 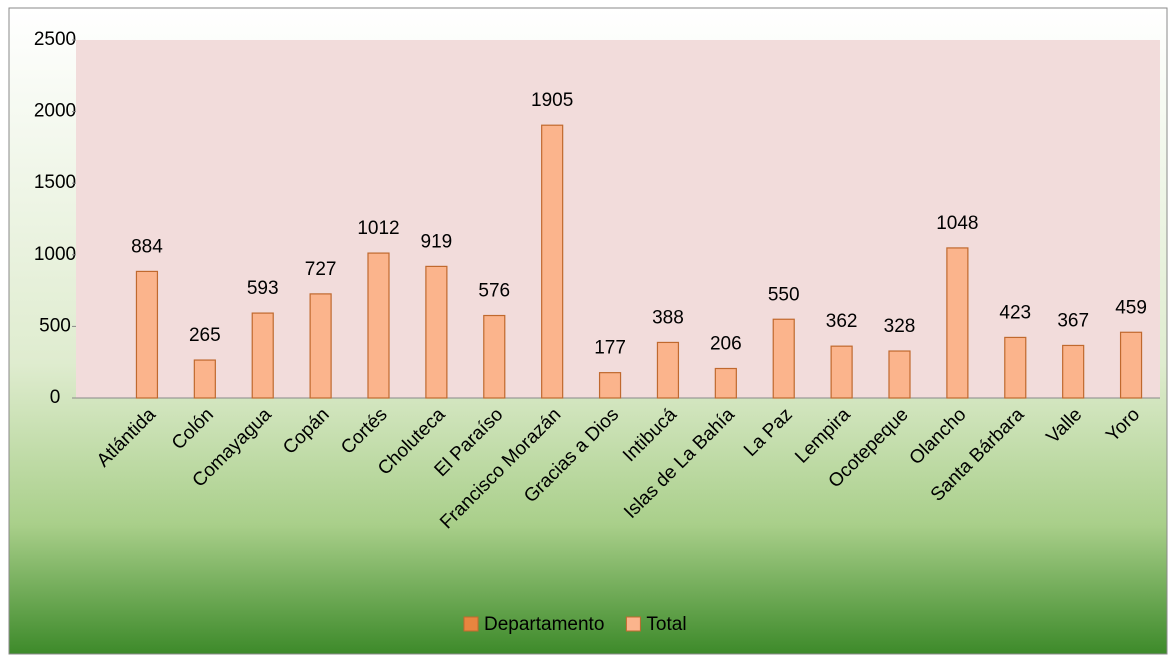 I want to click on data-label: 206, so click(x=726, y=344).